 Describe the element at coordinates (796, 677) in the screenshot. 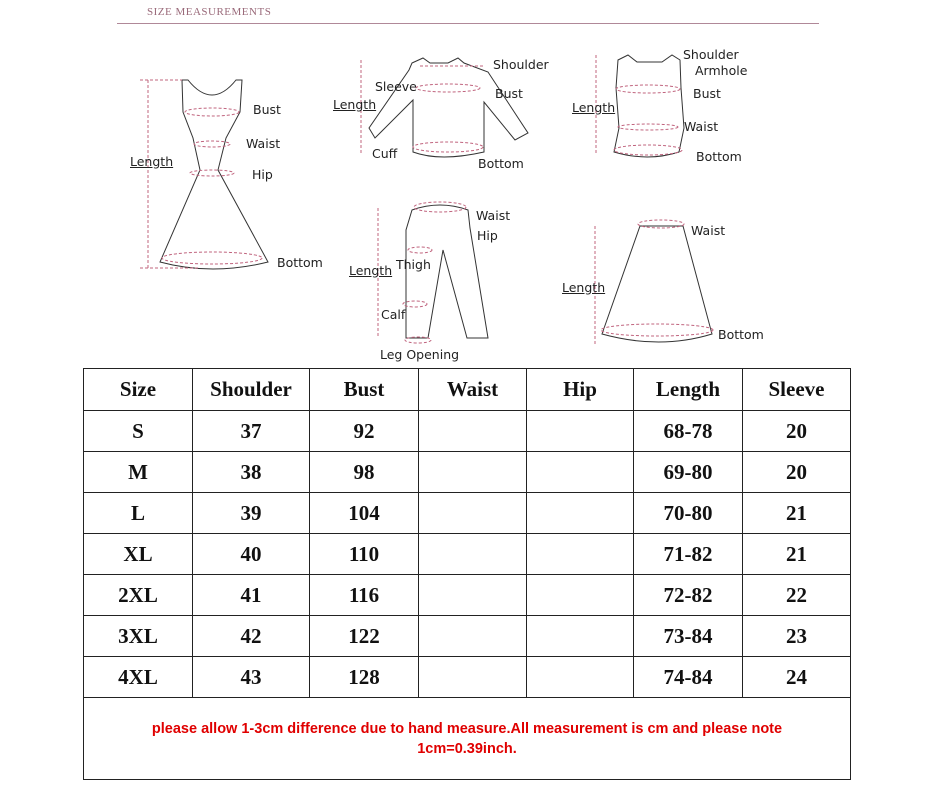

I see `cell-sleeve: 24` at that location.